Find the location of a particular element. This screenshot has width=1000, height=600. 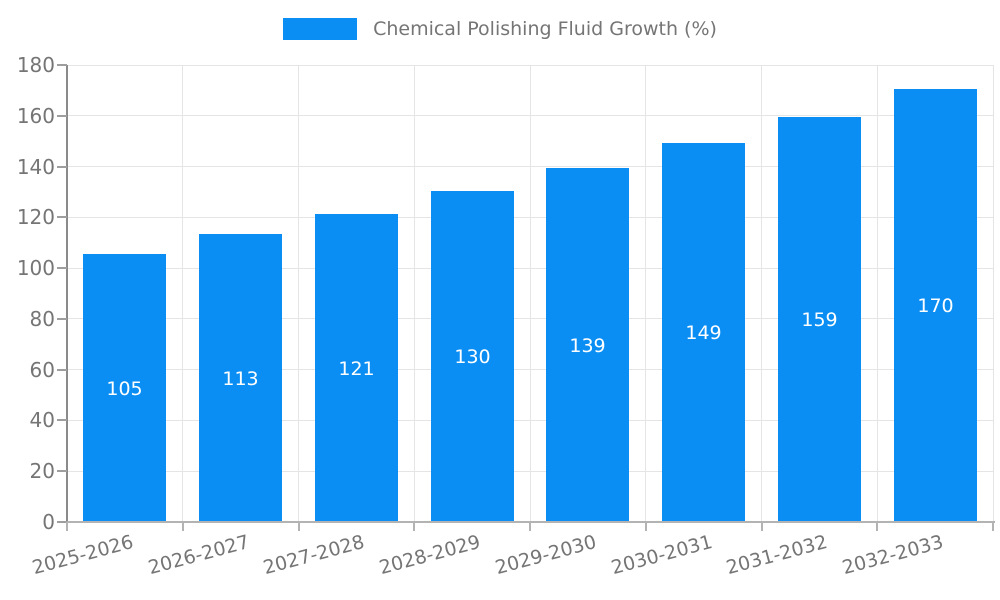

bar-value-label: 149 is located at coordinates (703, 333).